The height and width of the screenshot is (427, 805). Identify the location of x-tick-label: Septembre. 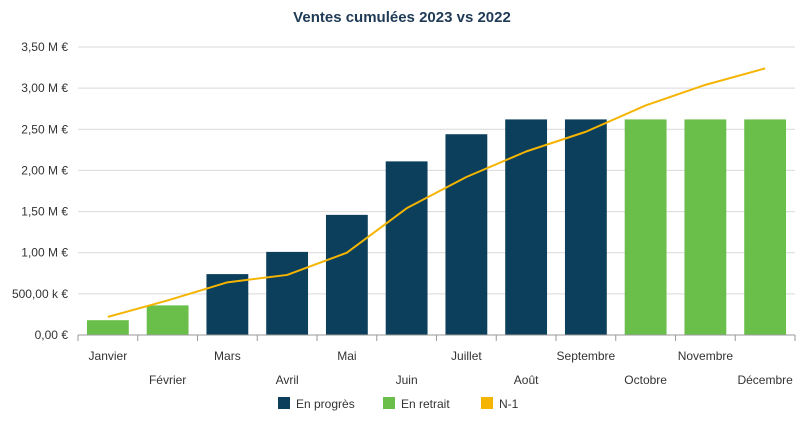
(586, 356).